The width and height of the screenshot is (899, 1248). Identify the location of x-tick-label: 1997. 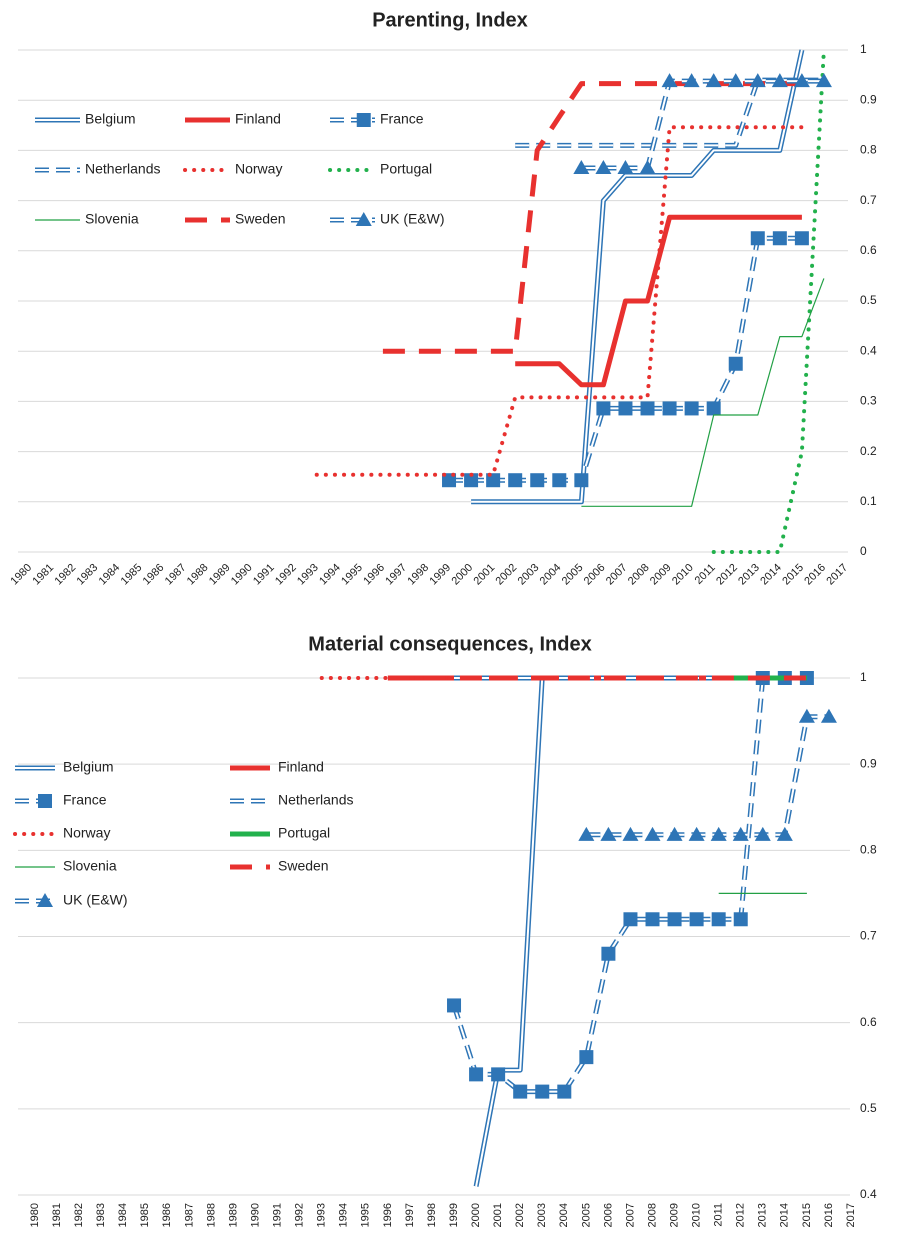
(396, 575).